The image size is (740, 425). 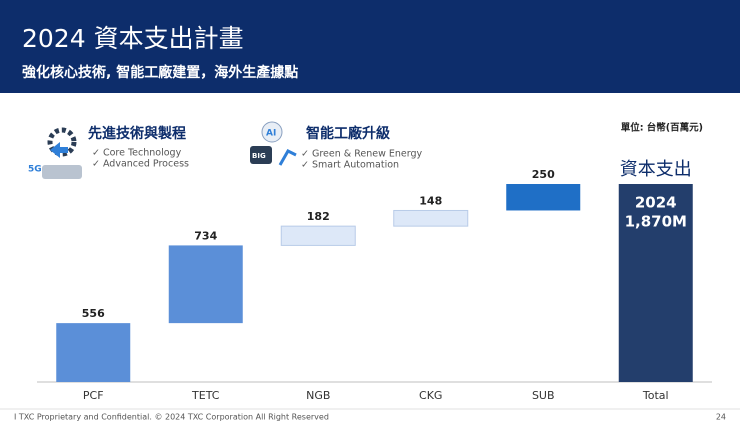 What do you see at coordinates (93, 395) in the screenshot?
I see `x-tick-label: PCF` at bounding box center [93, 395].